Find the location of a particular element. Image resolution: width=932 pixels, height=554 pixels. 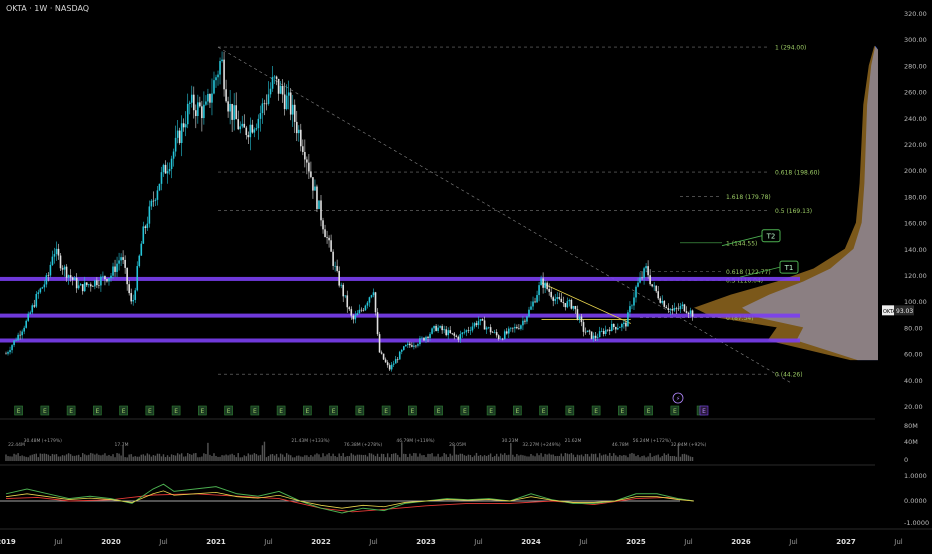

y-tick-label: 240.00 is located at coordinates (915, 119).